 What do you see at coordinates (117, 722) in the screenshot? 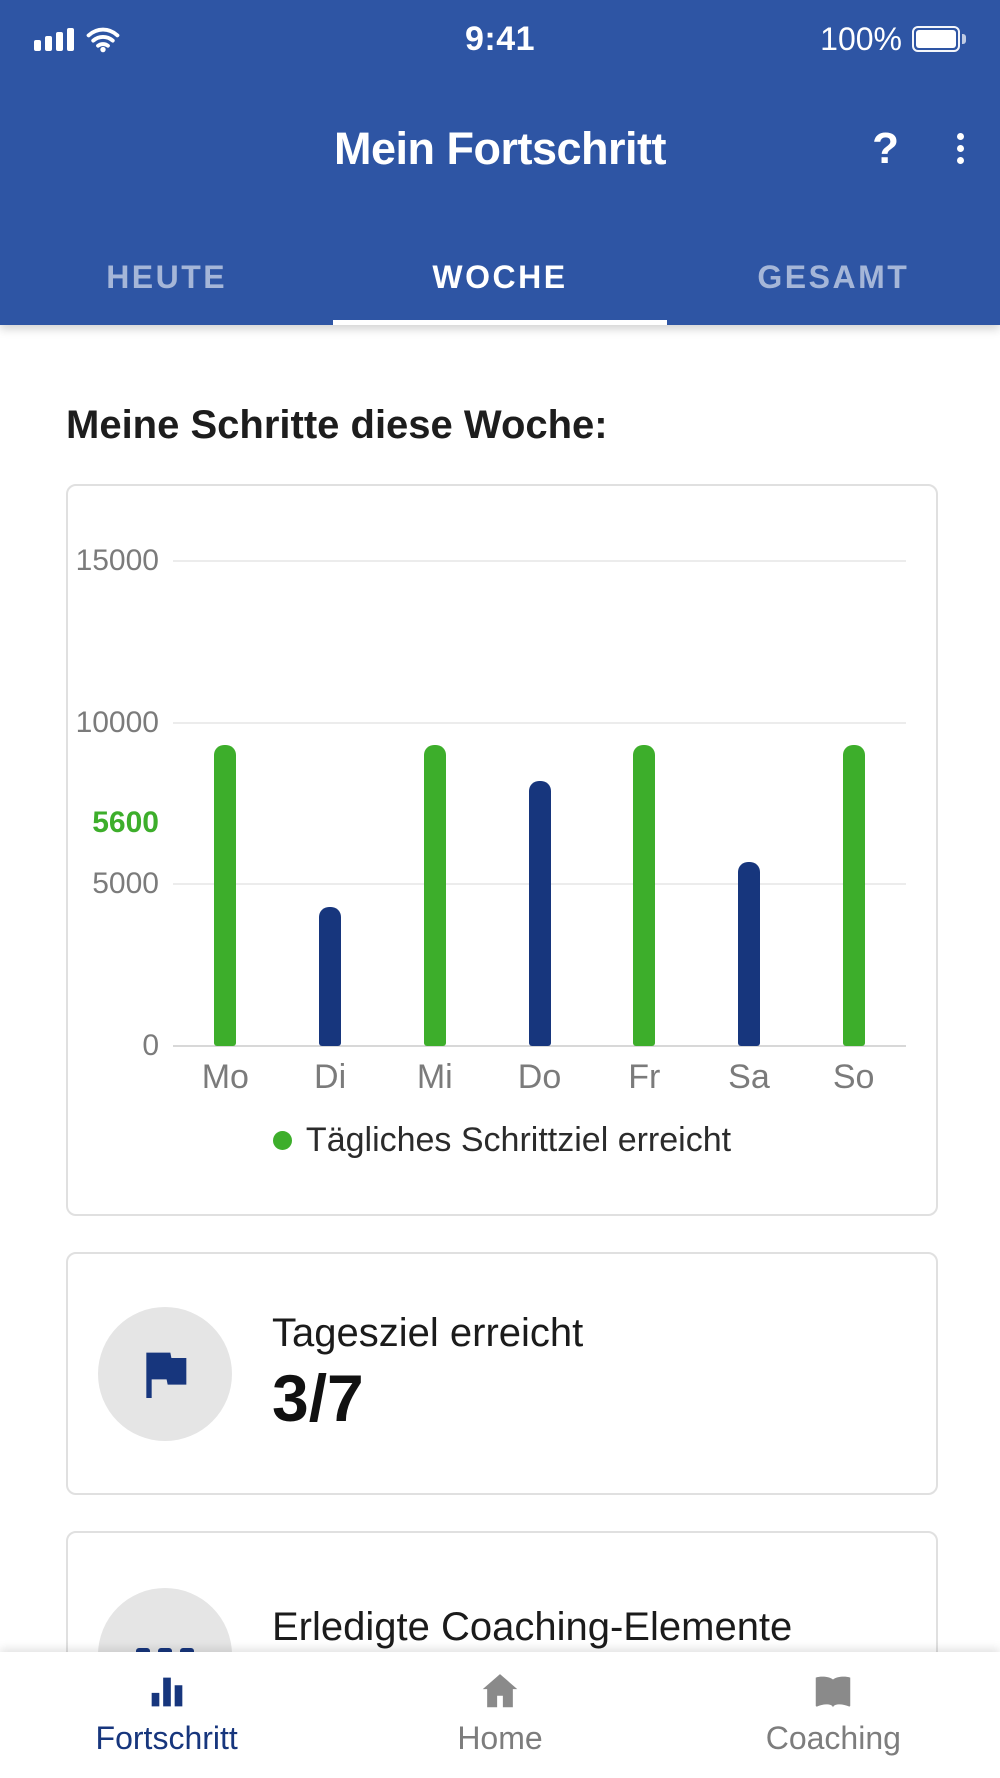
I see `y-axis-label: 10000` at bounding box center [117, 722].